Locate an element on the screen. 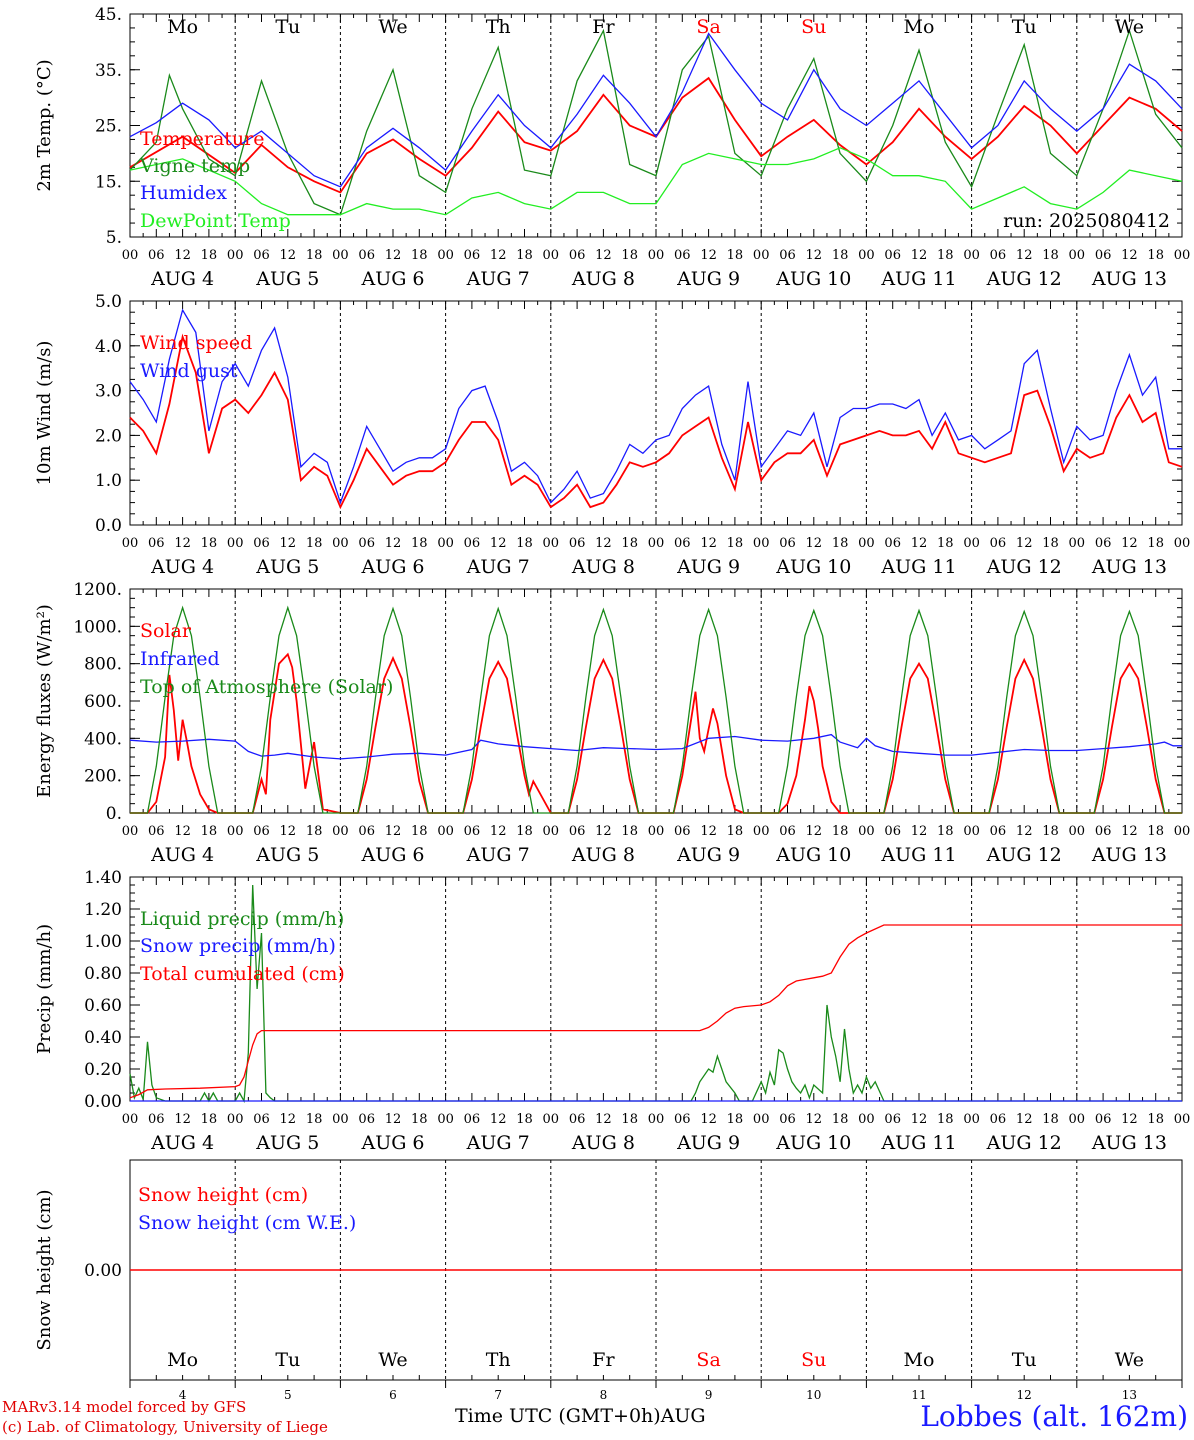 This screenshot has height=1440, width=1194. y-tick-label: 1.0 is located at coordinates (108, 481).